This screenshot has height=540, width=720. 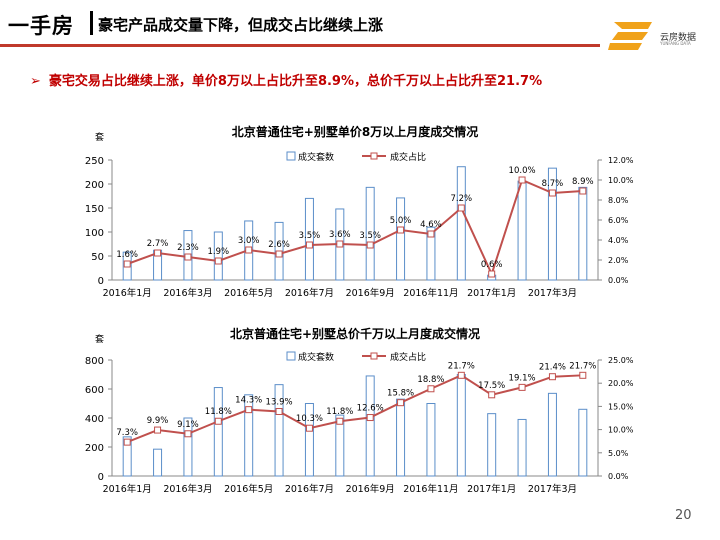 What do you see at coordinates (94, 209) in the screenshot?
I see `y-left-tick-label: 150` at bounding box center [94, 209].